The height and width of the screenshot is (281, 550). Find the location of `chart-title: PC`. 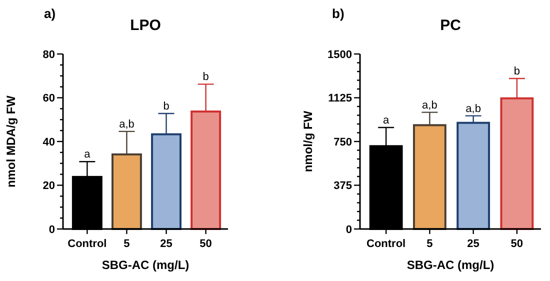

chart-title: PC is located at coordinates (451, 25).